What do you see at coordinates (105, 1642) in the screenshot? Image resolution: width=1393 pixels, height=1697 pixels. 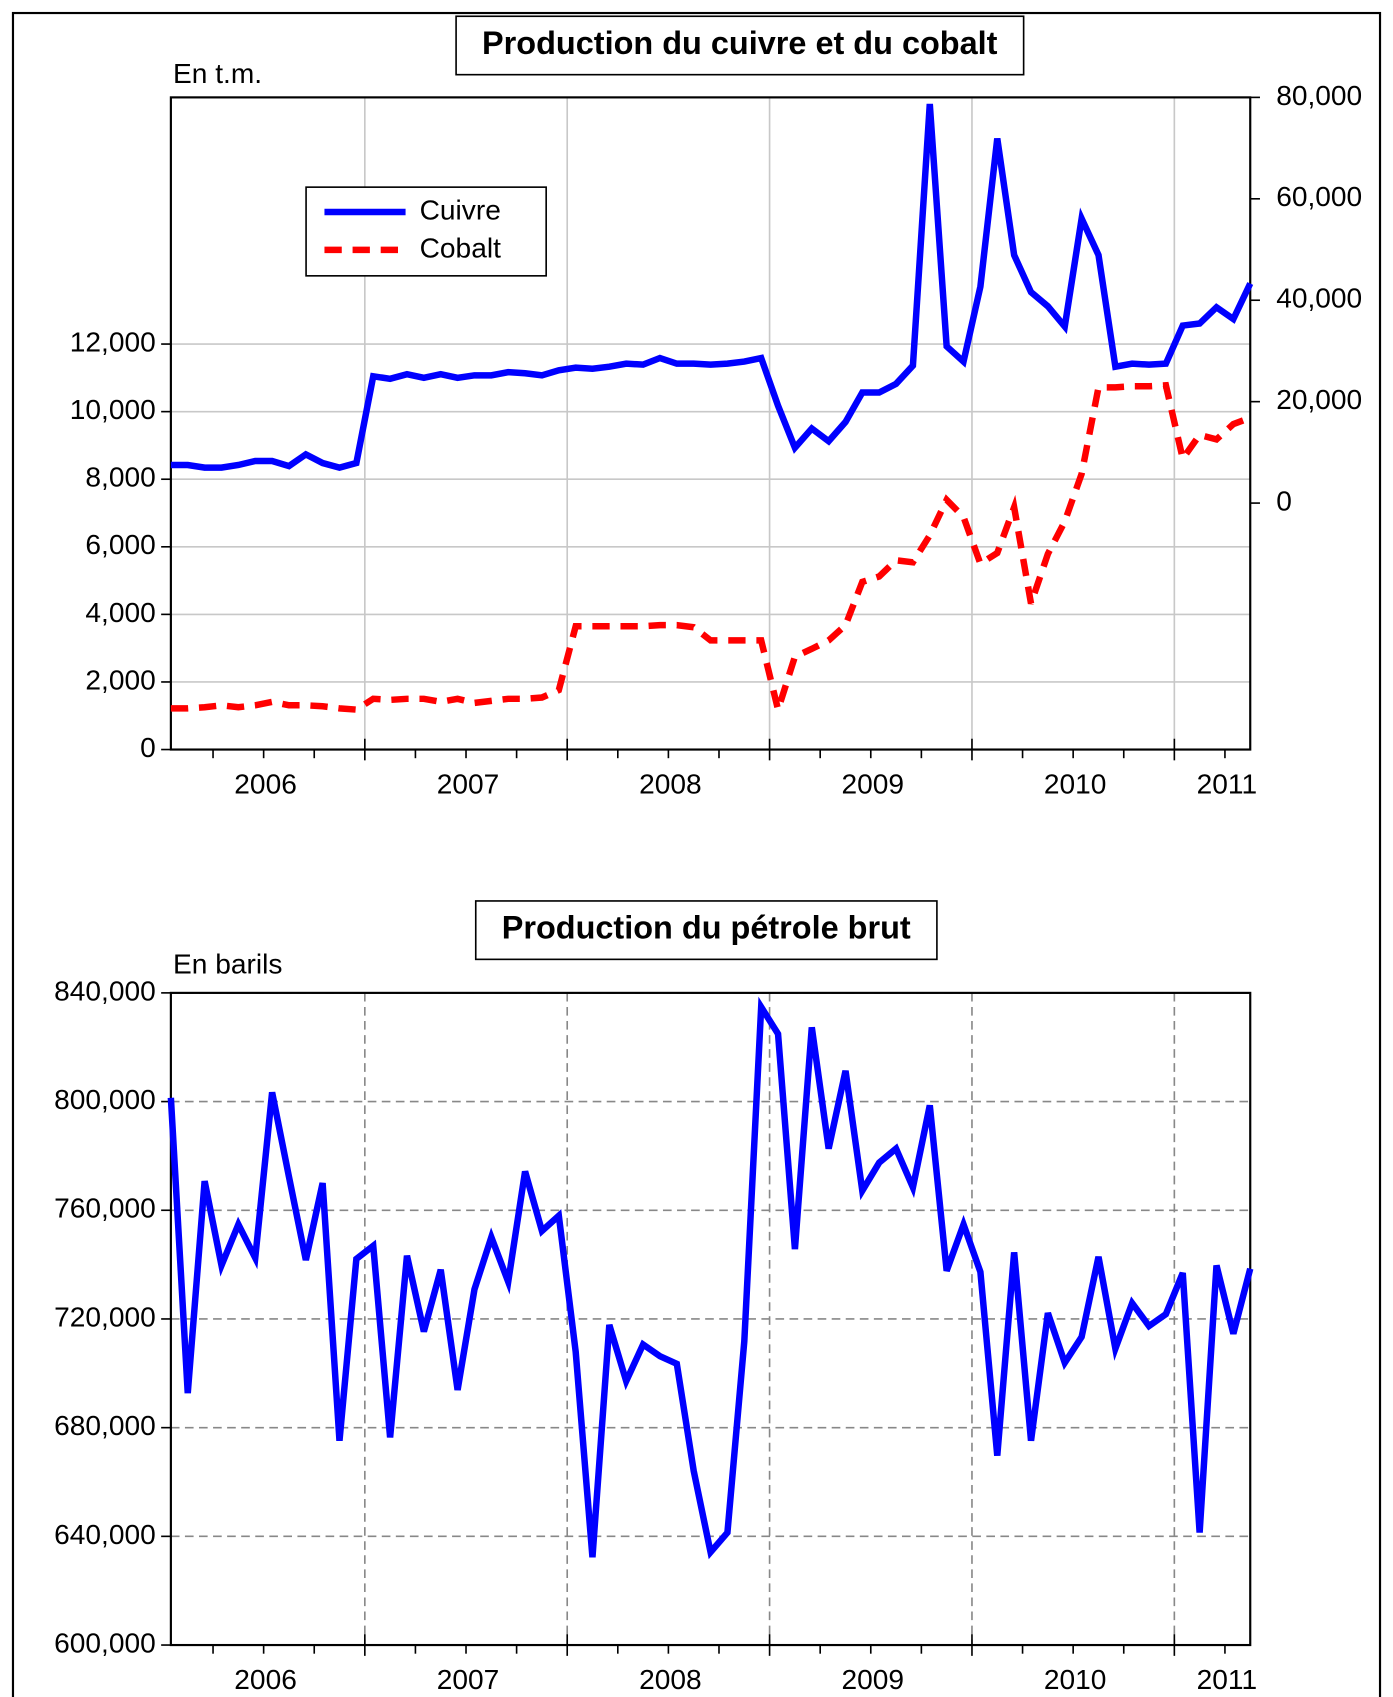 I see `y-tick-label: 600,000` at bounding box center [105, 1642].